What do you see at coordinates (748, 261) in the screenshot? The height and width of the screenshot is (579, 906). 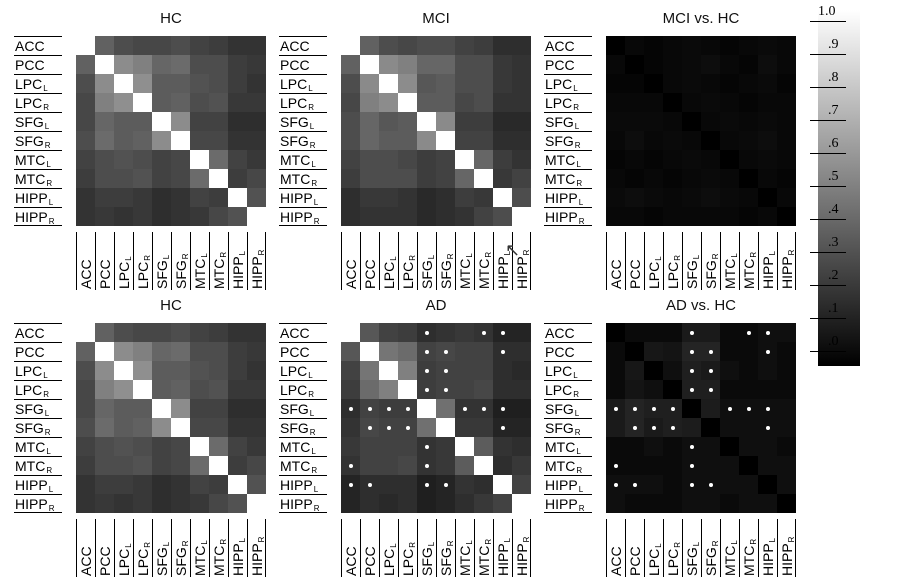 I see `column-label: MTCR` at bounding box center [748, 261].